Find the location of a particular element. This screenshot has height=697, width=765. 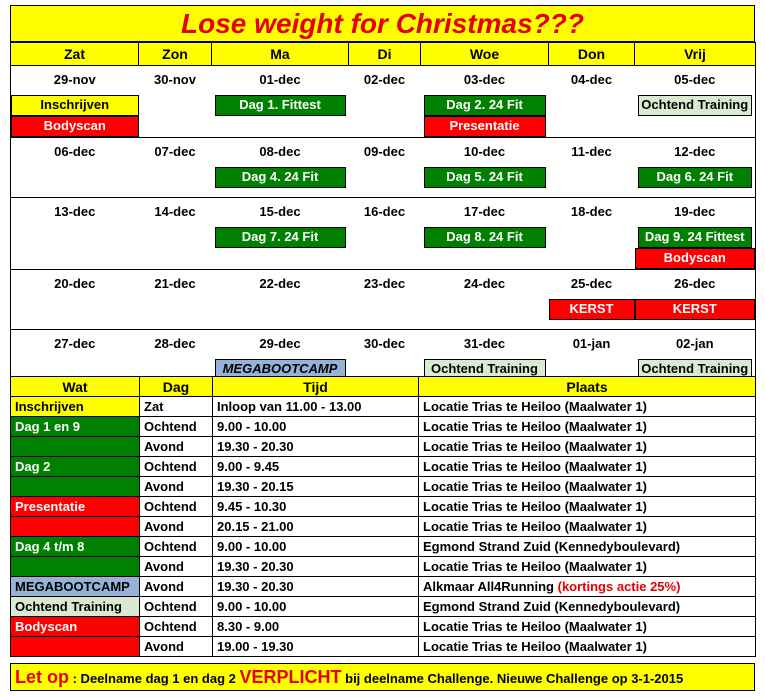

date-cell: 20-dec is located at coordinates (74, 283).